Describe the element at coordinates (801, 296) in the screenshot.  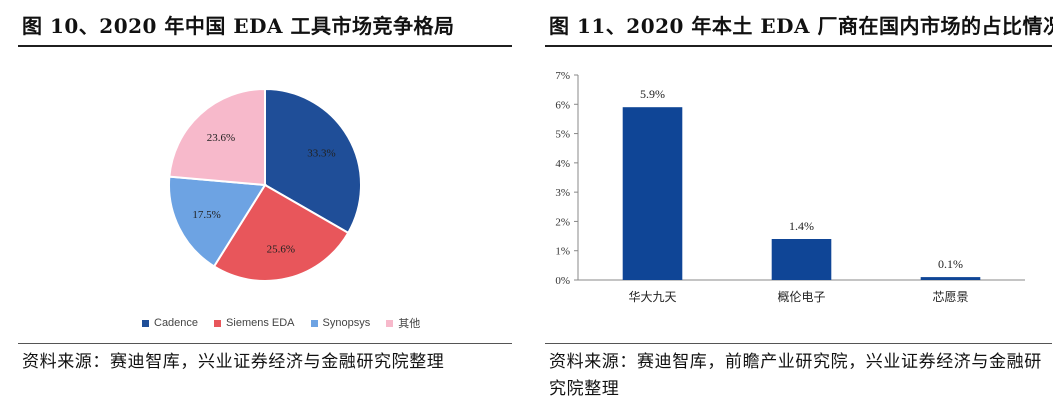
I see `x-category-label: 概伦电子` at that location.